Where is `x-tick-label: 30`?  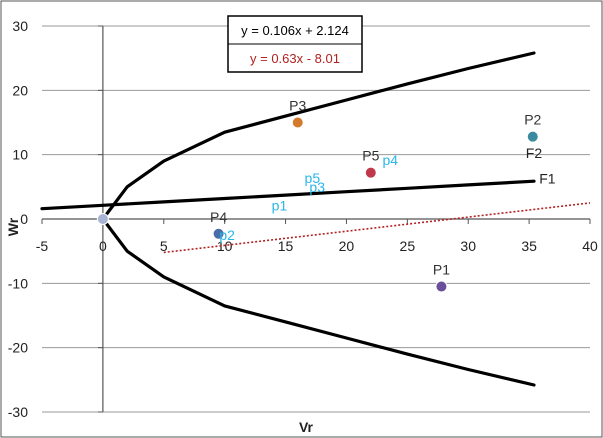 x-tick-label: 30 is located at coordinates (468, 246).